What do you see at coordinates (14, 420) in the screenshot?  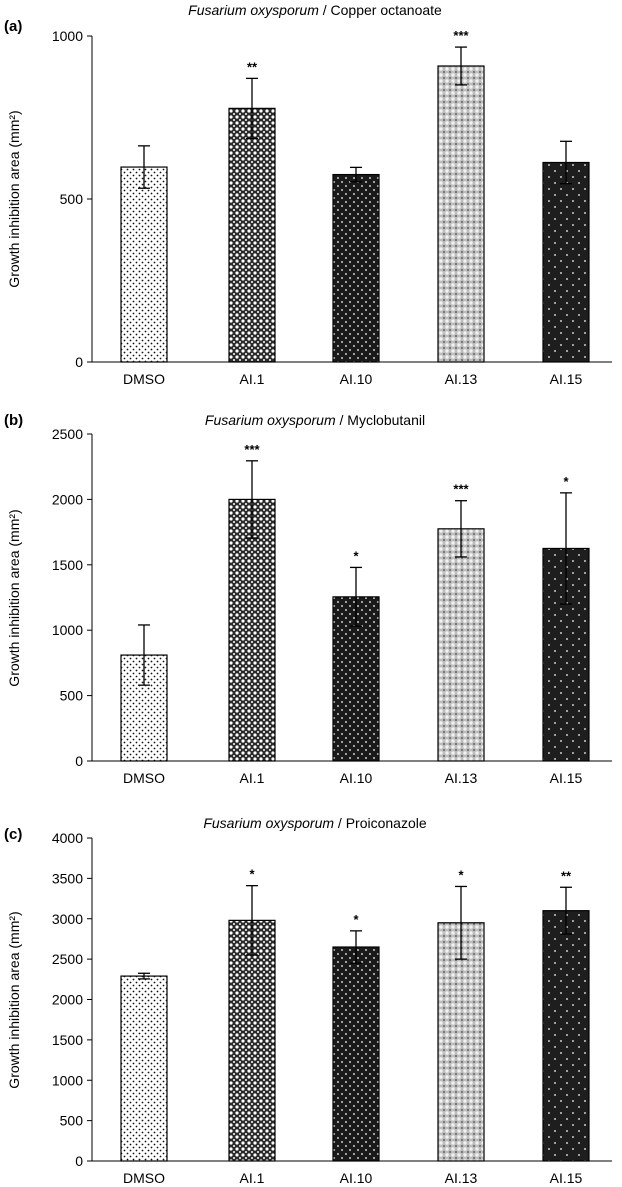 I see `panel-label: (b)` at bounding box center [14, 420].